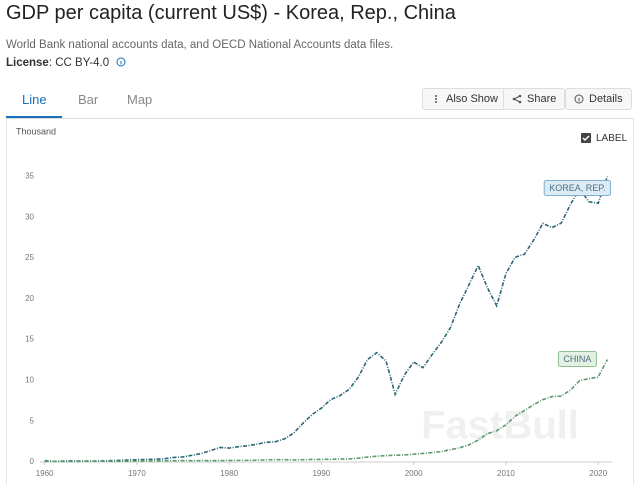 This screenshot has height=484, width=640. I want to click on tab: Bar, so click(88, 99).